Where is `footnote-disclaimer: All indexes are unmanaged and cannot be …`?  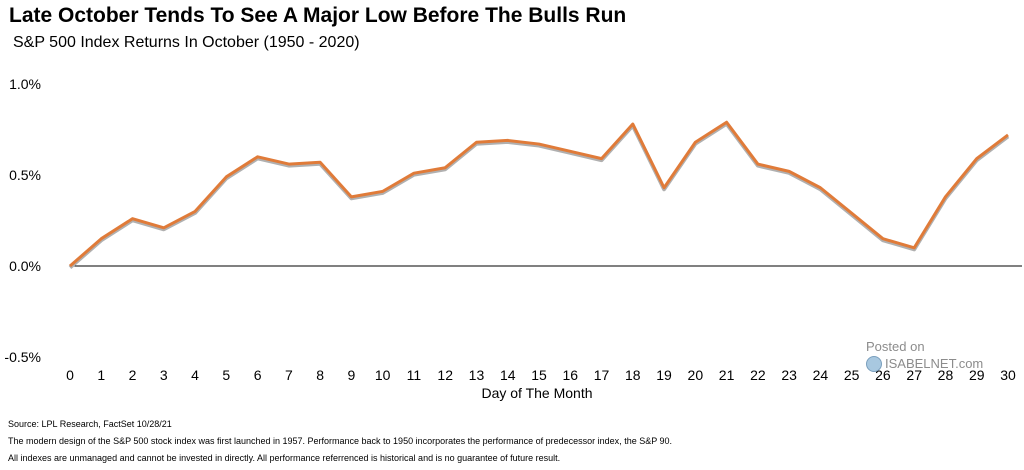
footnote-disclaimer: All indexes are unmanaged and cannot be … is located at coordinates (284, 458).